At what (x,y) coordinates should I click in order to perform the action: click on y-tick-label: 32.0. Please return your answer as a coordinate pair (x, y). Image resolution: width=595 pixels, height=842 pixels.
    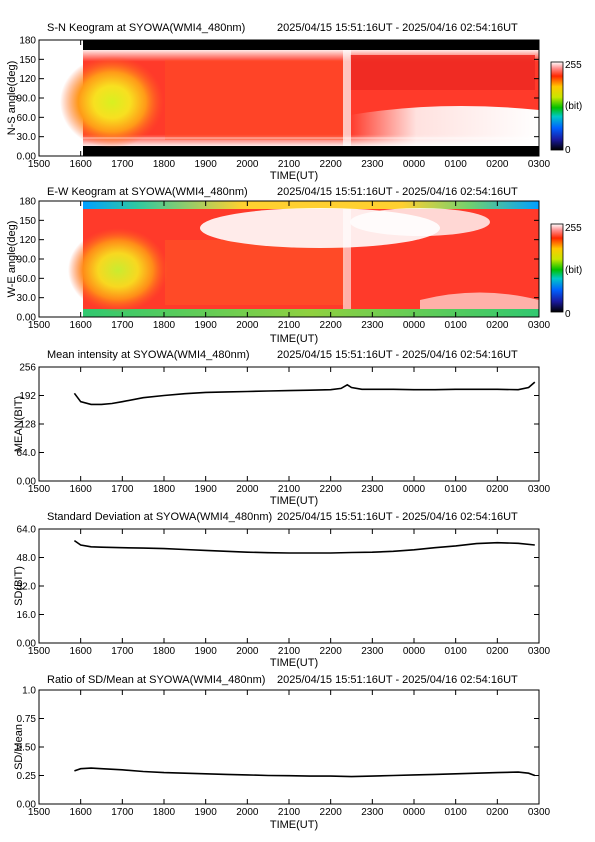
    Looking at the image, I should click on (27, 587).